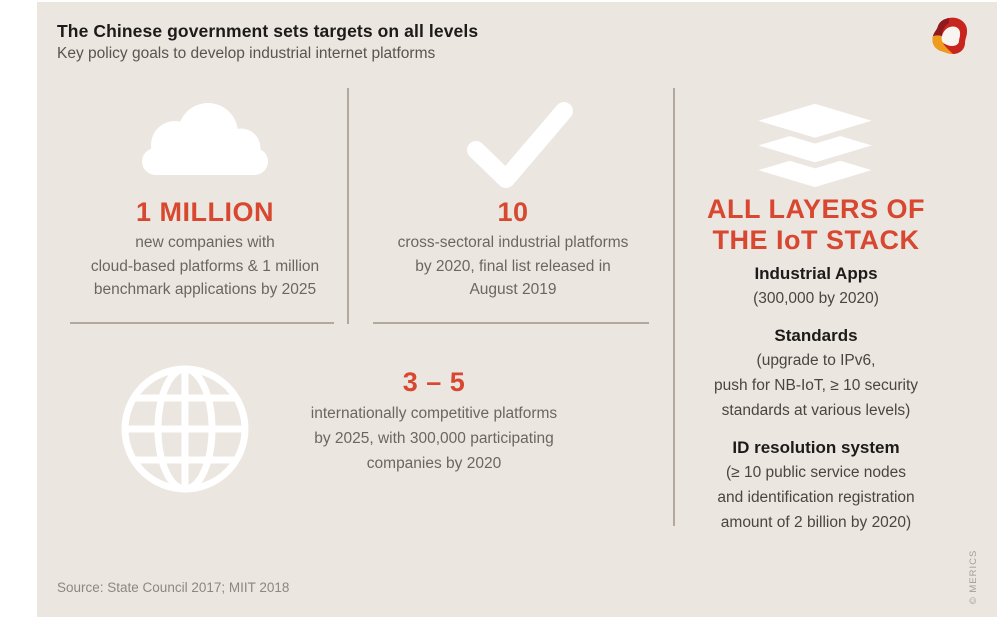 This screenshot has height=625, width=1000. I want to click on iot-section-line: standards at various levels), so click(816, 410).